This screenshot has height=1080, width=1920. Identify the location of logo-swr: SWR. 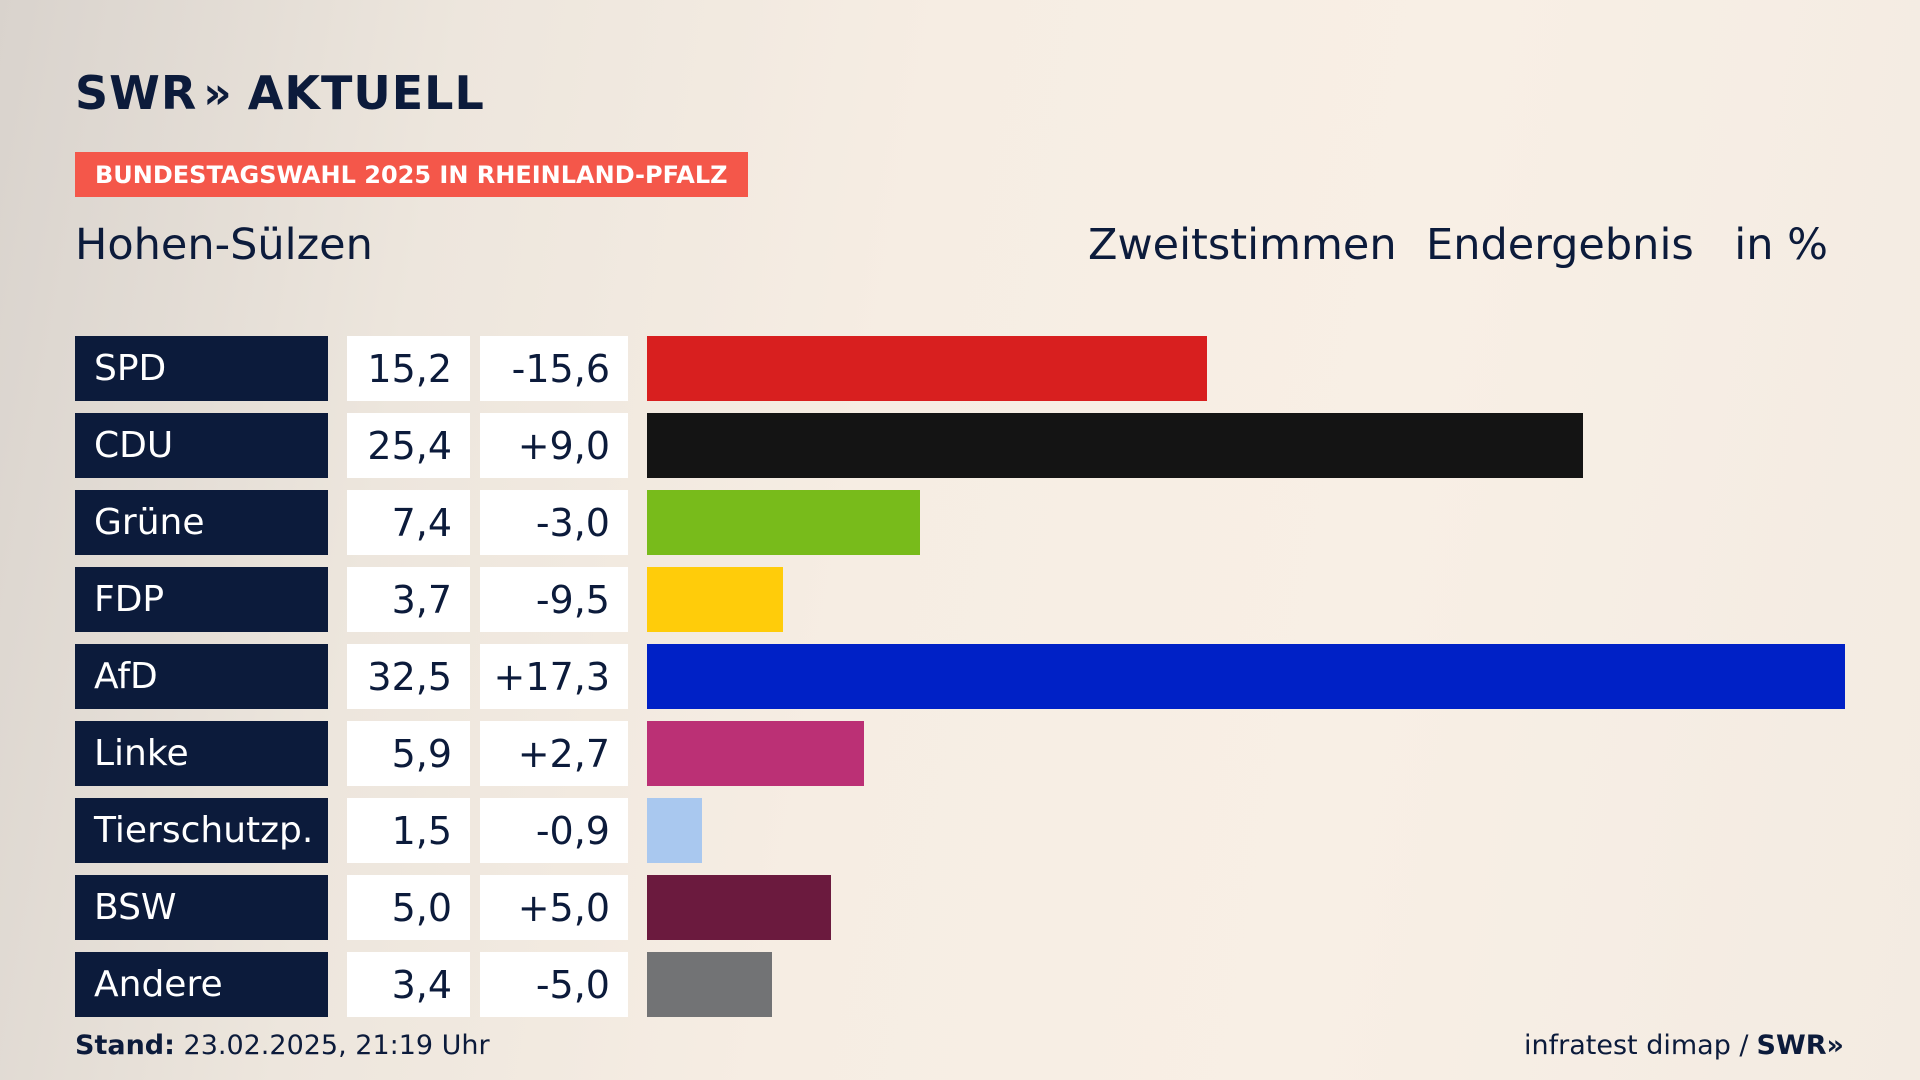
(136, 93).